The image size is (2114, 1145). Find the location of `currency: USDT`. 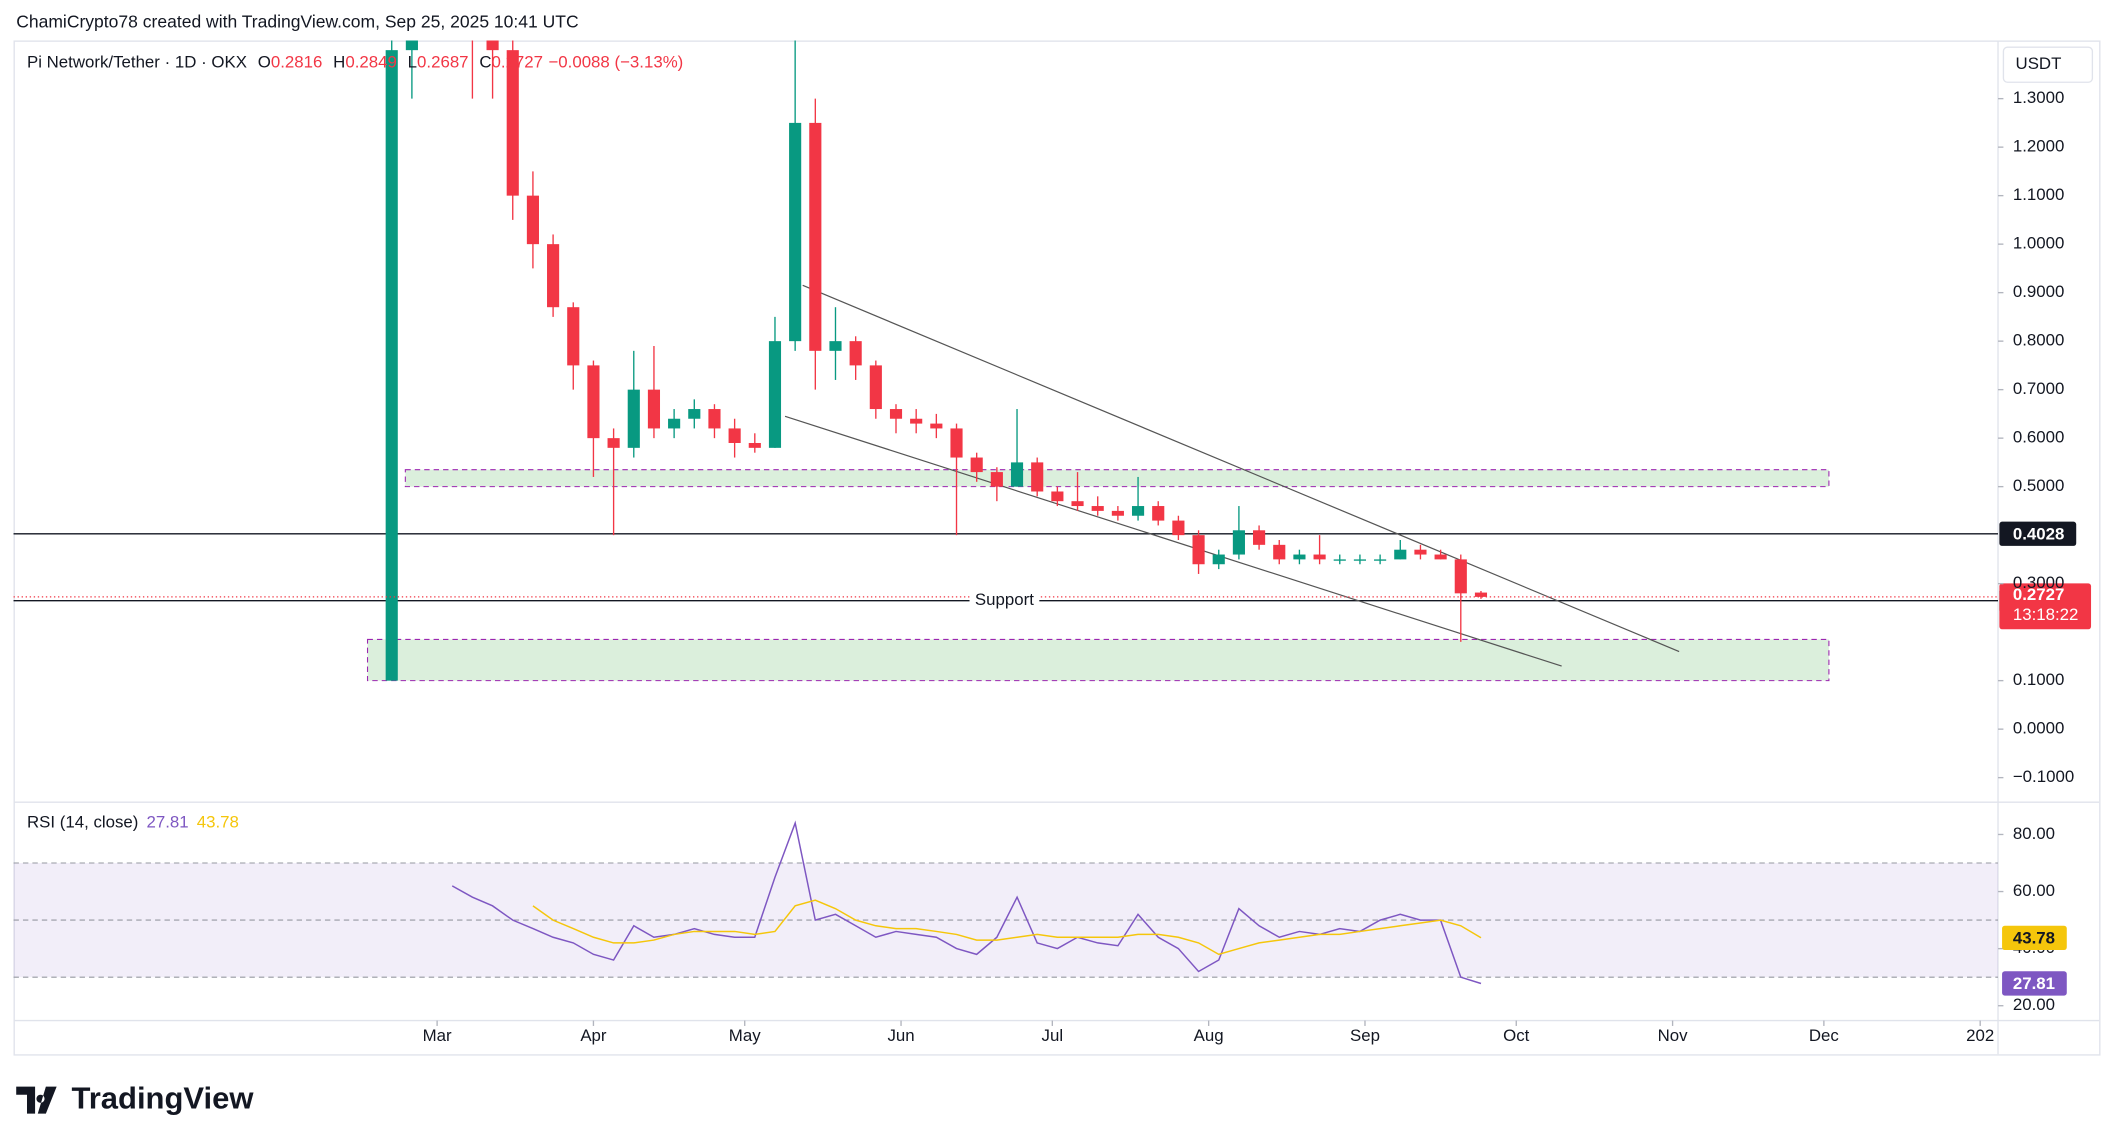

currency: USDT is located at coordinates (2039, 63).